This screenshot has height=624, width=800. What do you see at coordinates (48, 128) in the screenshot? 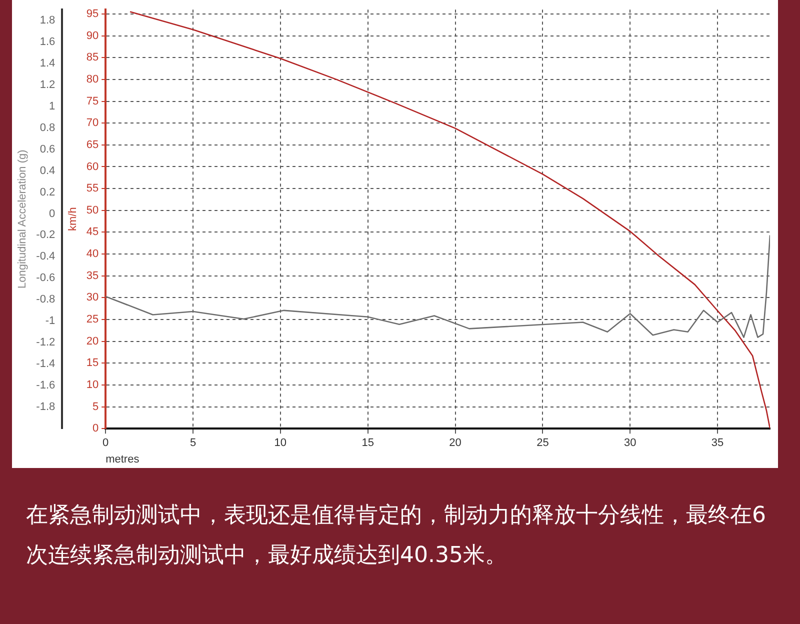
I see `y-tick-label: 0.8` at bounding box center [48, 128].